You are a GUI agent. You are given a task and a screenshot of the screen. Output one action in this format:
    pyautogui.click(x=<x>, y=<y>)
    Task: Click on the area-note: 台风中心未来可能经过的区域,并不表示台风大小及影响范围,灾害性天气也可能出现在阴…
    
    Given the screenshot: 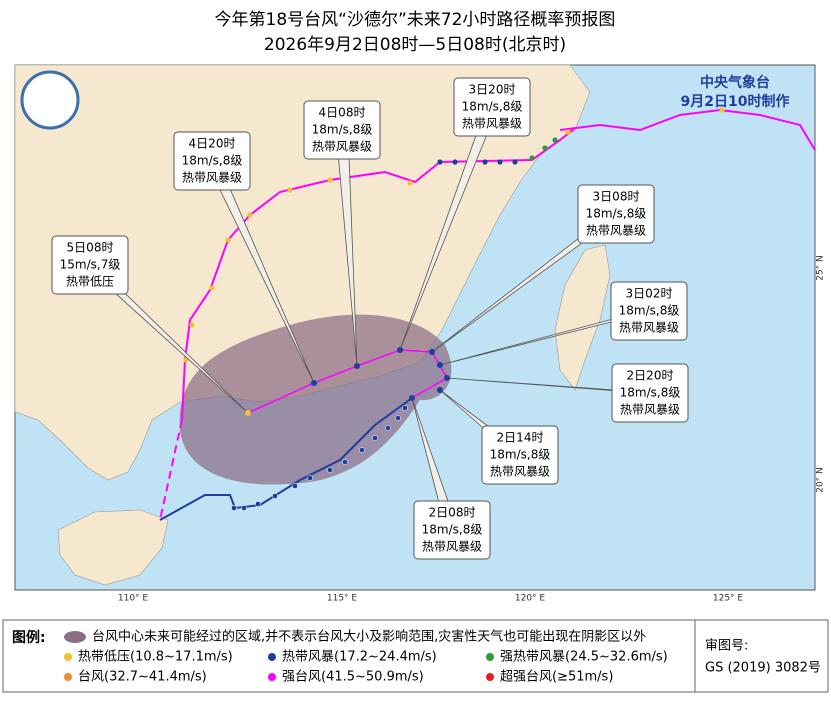 What is the action you would take?
    pyautogui.click(x=369, y=637)
    